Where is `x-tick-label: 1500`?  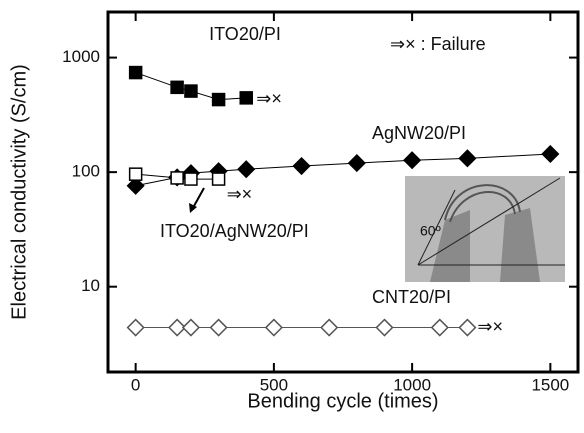 x-tick-label: 1500 is located at coordinates (550, 384).